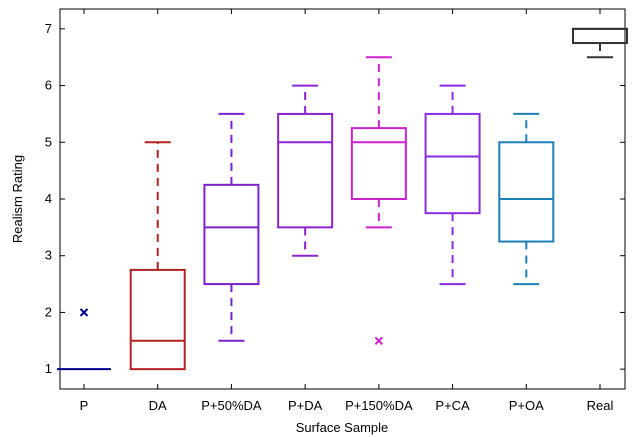 Image resolution: width=634 pixels, height=437 pixels. I want to click on box-da, so click(157, 256).